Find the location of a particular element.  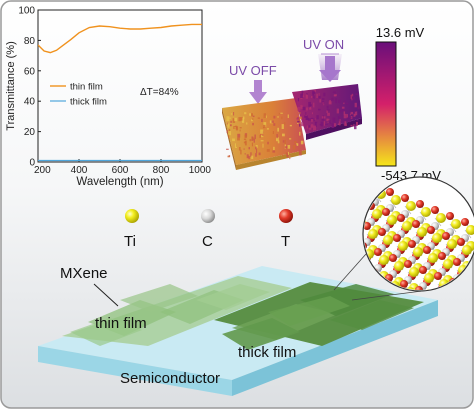

mxene-pointer is located at coordinates (106, 295).